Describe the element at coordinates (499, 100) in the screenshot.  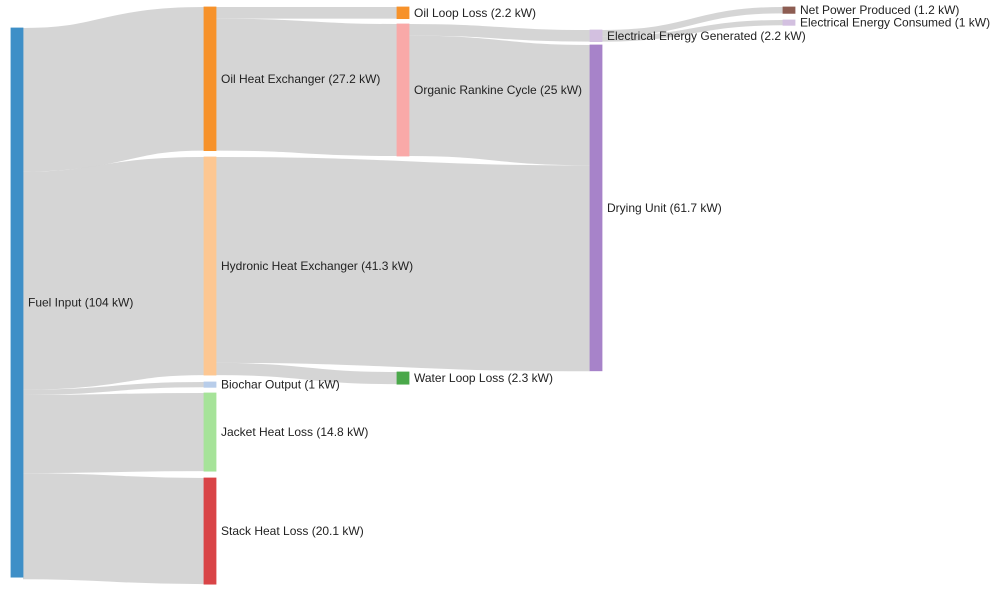
I see `link-orc-to-drying` at that location.